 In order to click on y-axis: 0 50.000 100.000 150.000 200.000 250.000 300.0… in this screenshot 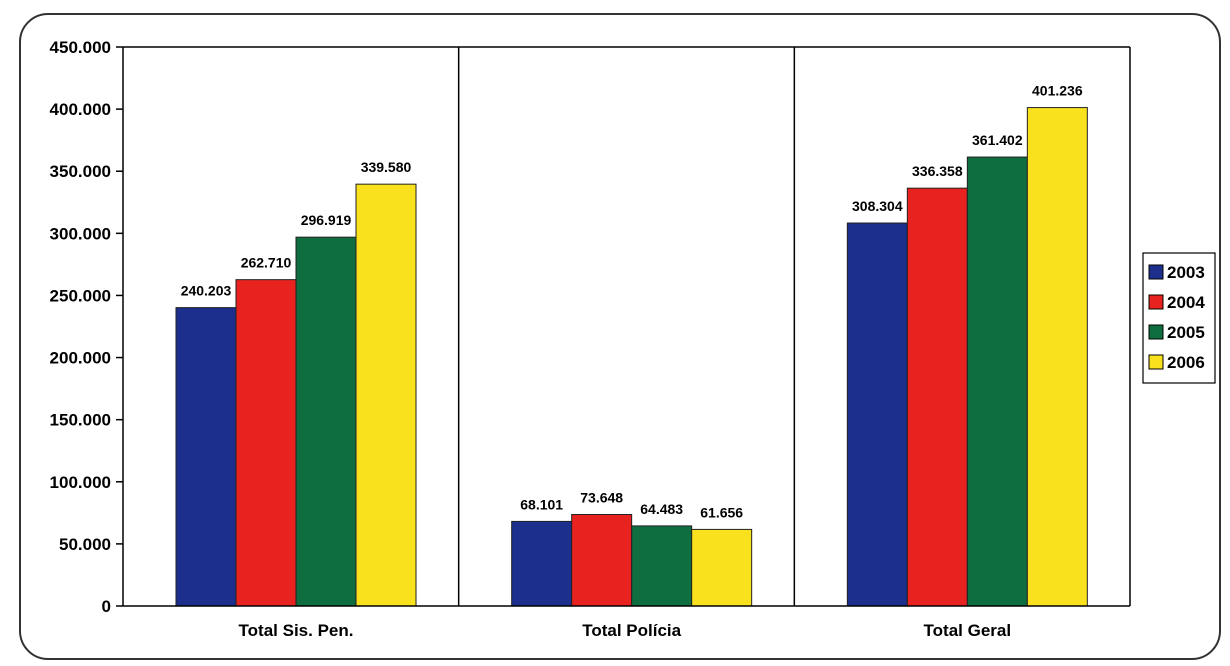, I will do `click(87, 327)`.